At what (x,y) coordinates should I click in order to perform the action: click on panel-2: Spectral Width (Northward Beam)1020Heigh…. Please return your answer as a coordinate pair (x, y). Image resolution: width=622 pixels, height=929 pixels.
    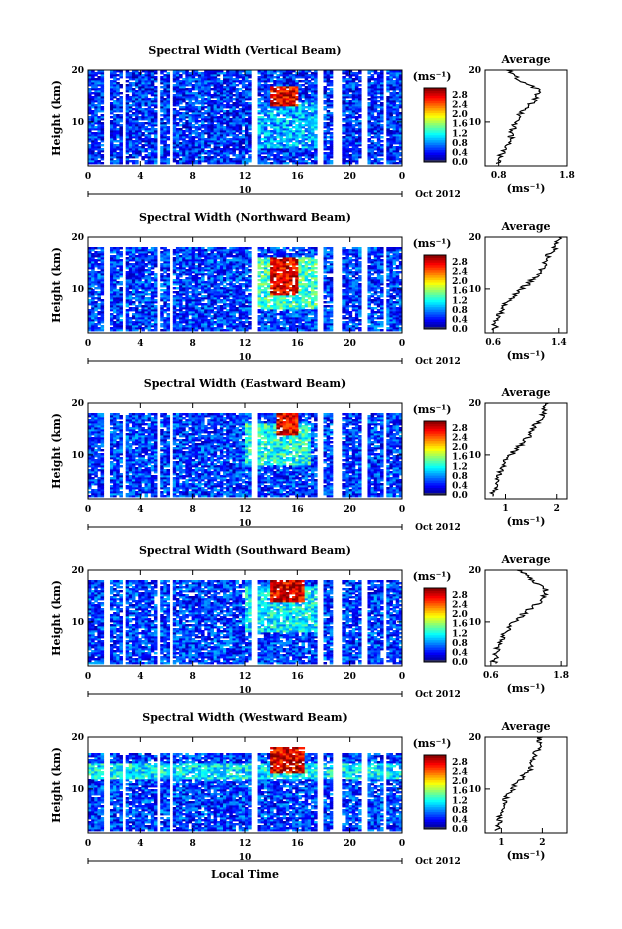
    Looking at the image, I should click on (308, 289).